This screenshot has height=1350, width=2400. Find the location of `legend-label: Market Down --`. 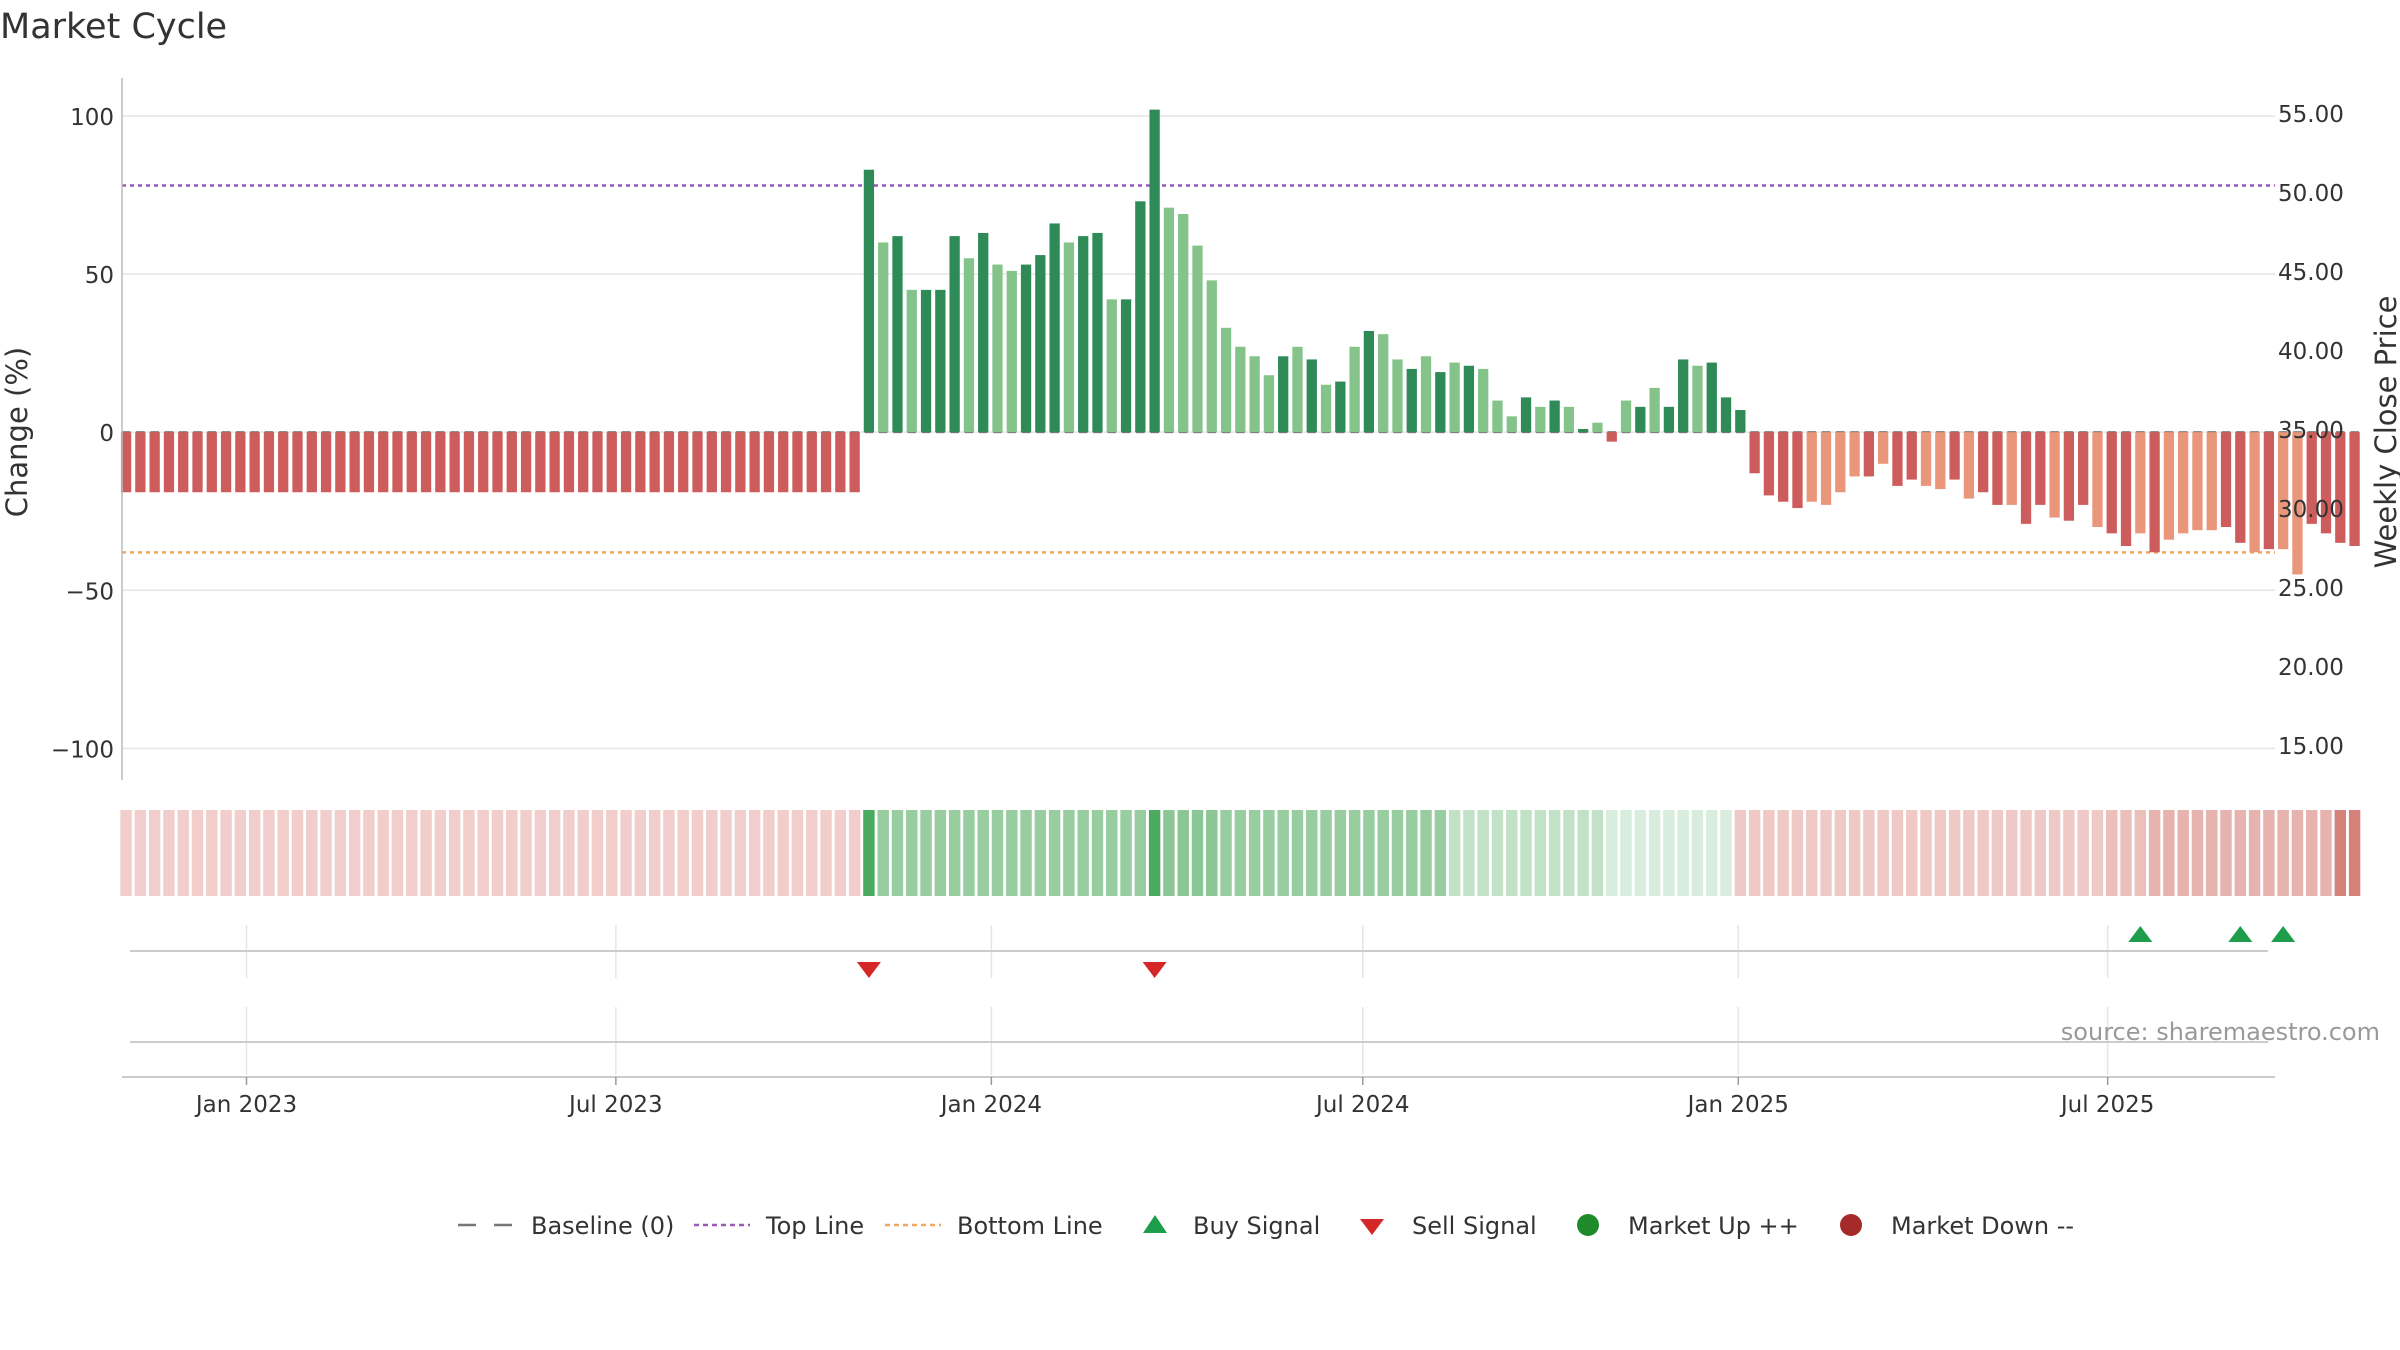

legend-label: Market Down -- is located at coordinates (1982, 1226).